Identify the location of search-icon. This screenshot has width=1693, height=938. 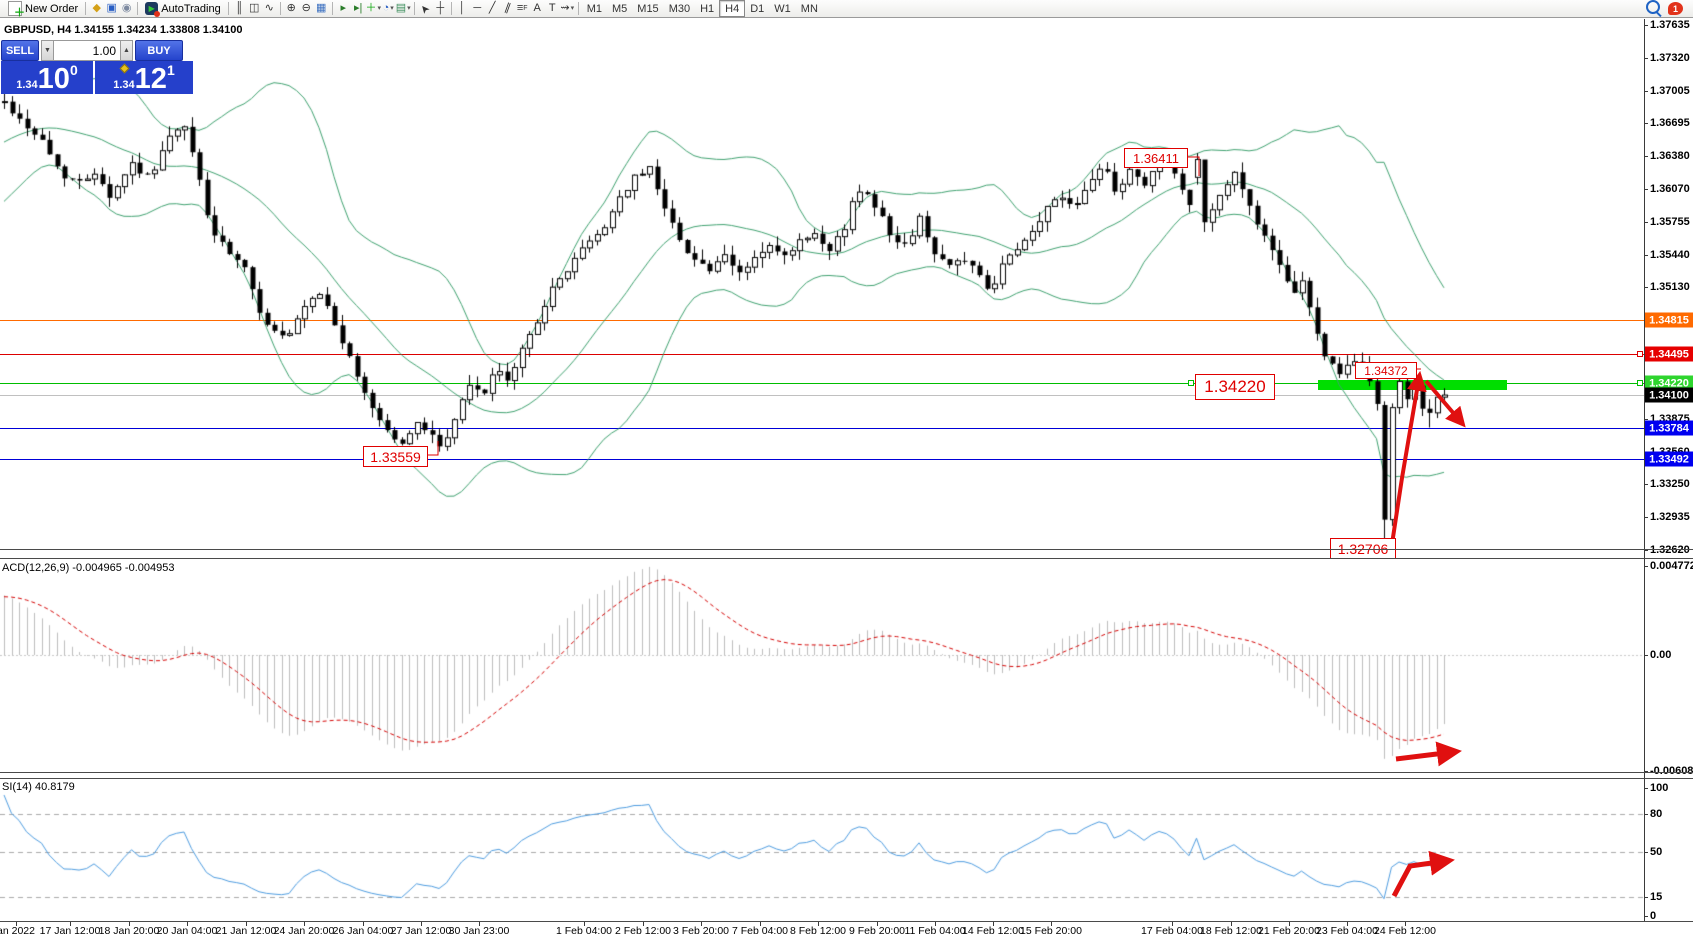
(1654, 9).